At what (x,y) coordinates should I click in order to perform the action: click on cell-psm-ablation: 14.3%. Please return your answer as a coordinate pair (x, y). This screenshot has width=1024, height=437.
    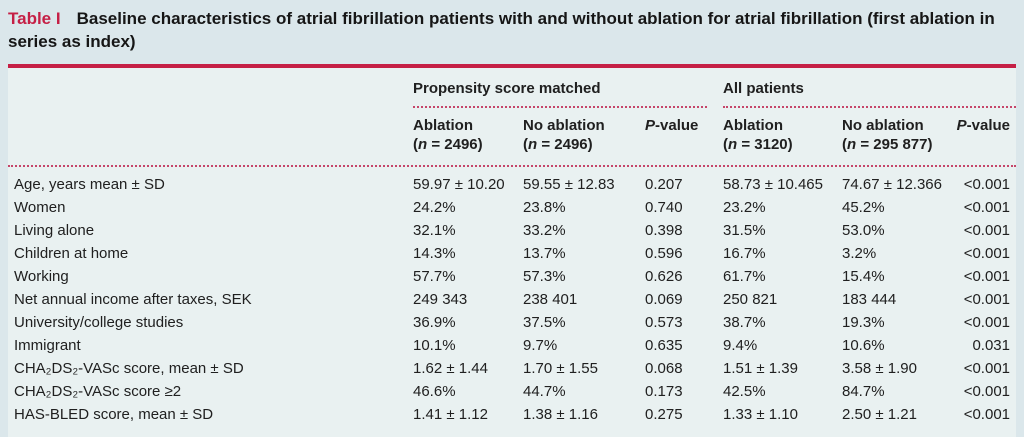
    Looking at the image, I should click on (434, 253).